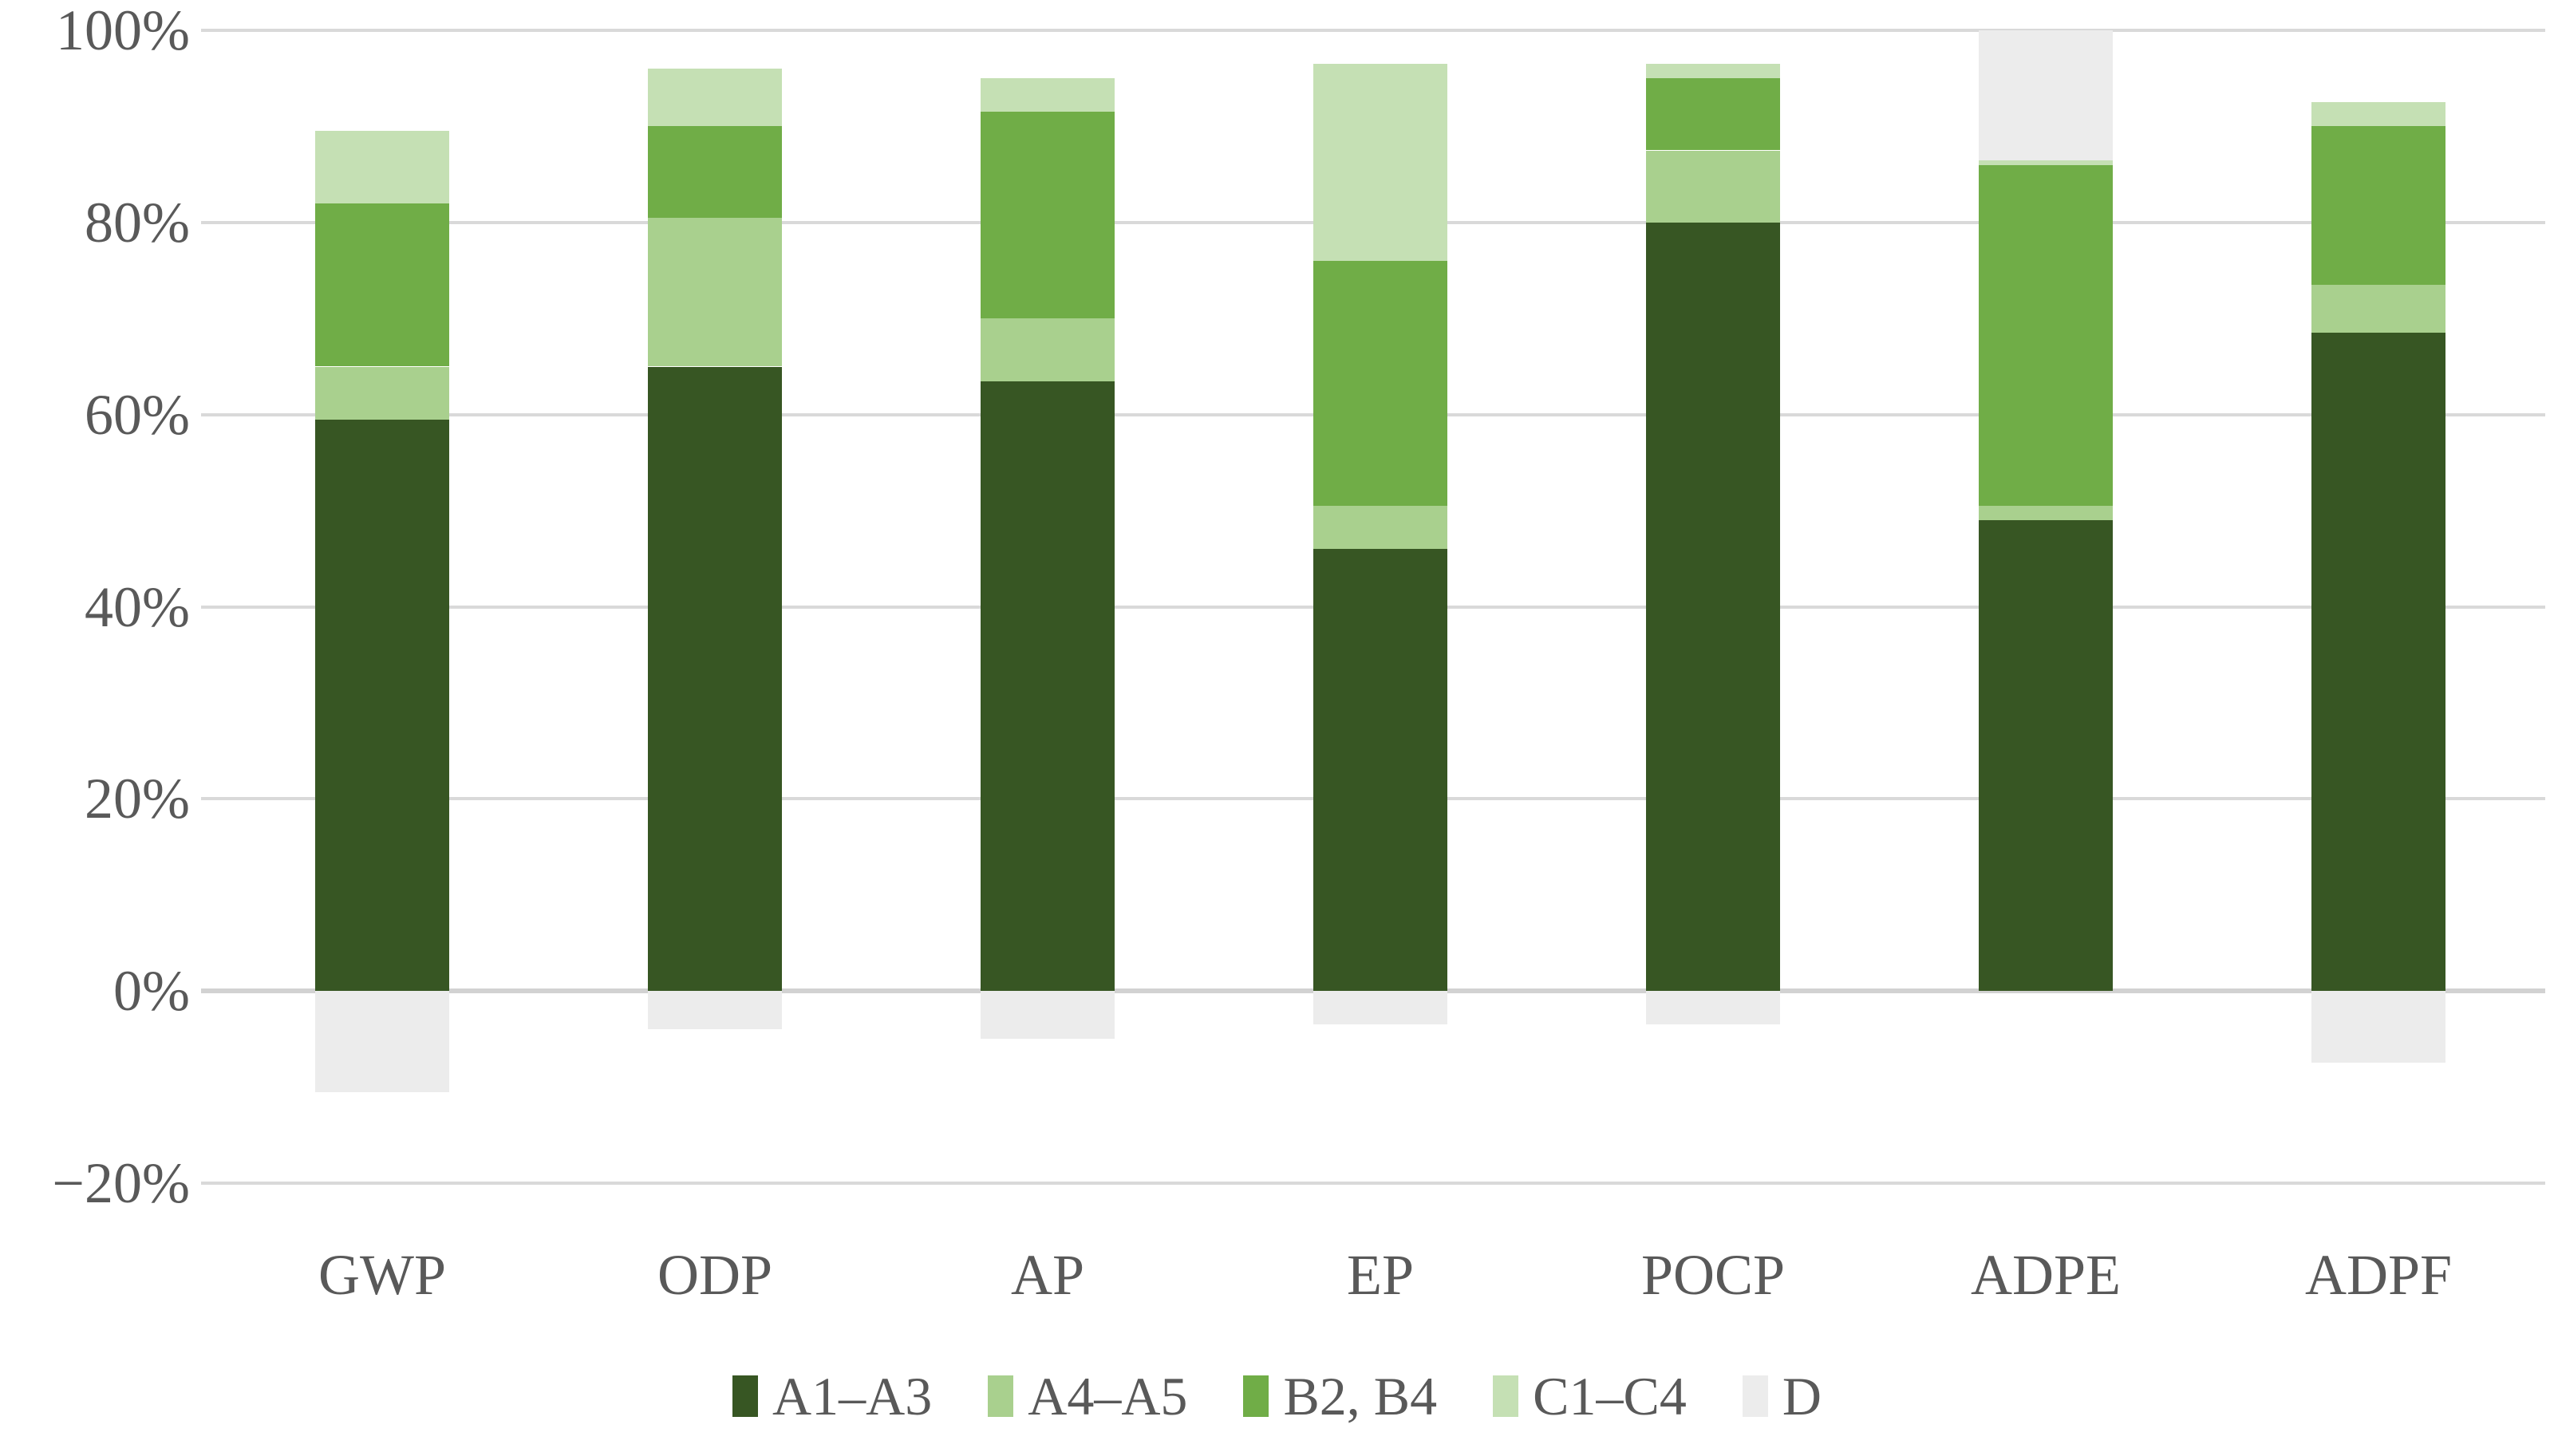 This screenshot has width=2554, height=1456. What do you see at coordinates (715, 1010) in the screenshot?
I see `bar-segment-ODP-D` at bounding box center [715, 1010].